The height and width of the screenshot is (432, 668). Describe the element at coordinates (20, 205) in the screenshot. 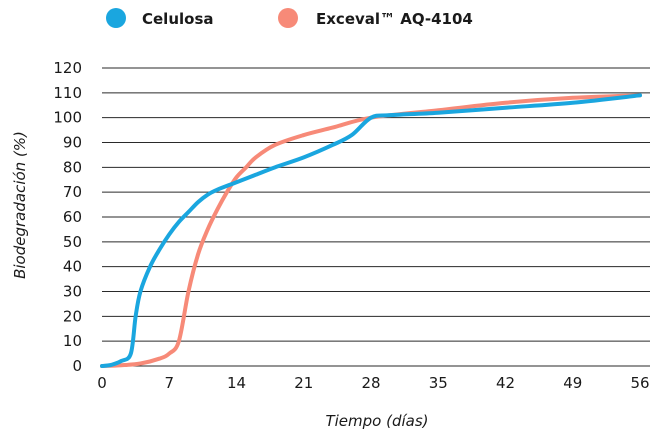

I see `y-axis-label: Biodegradación (%)` at that location.